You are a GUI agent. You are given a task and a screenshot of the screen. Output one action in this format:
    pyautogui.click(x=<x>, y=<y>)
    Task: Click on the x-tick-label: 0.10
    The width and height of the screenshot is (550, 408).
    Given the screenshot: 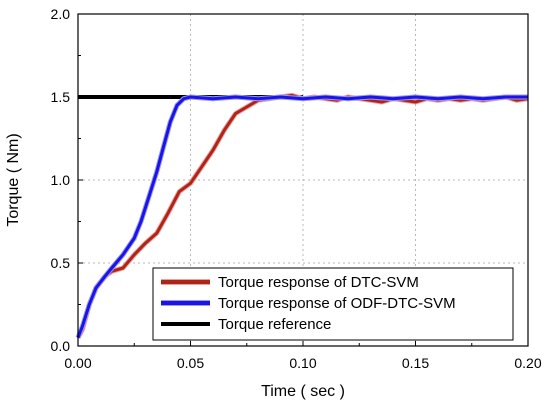 What is the action you would take?
    pyautogui.click(x=302, y=363)
    